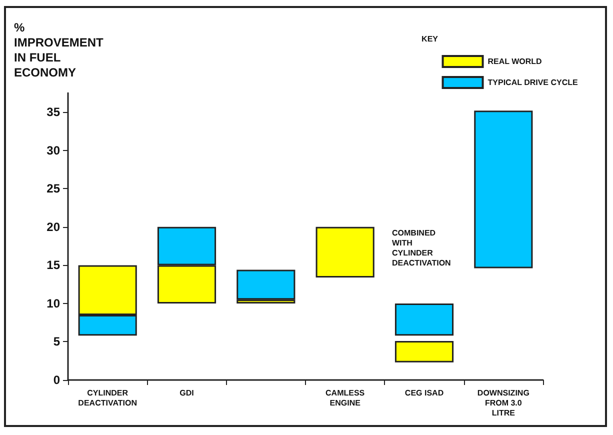 This screenshot has height=435, width=613. What do you see at coordinates (53, 227) in the screenshot?
I see `y-tick-label: 20` at bounding box center [53, 227].